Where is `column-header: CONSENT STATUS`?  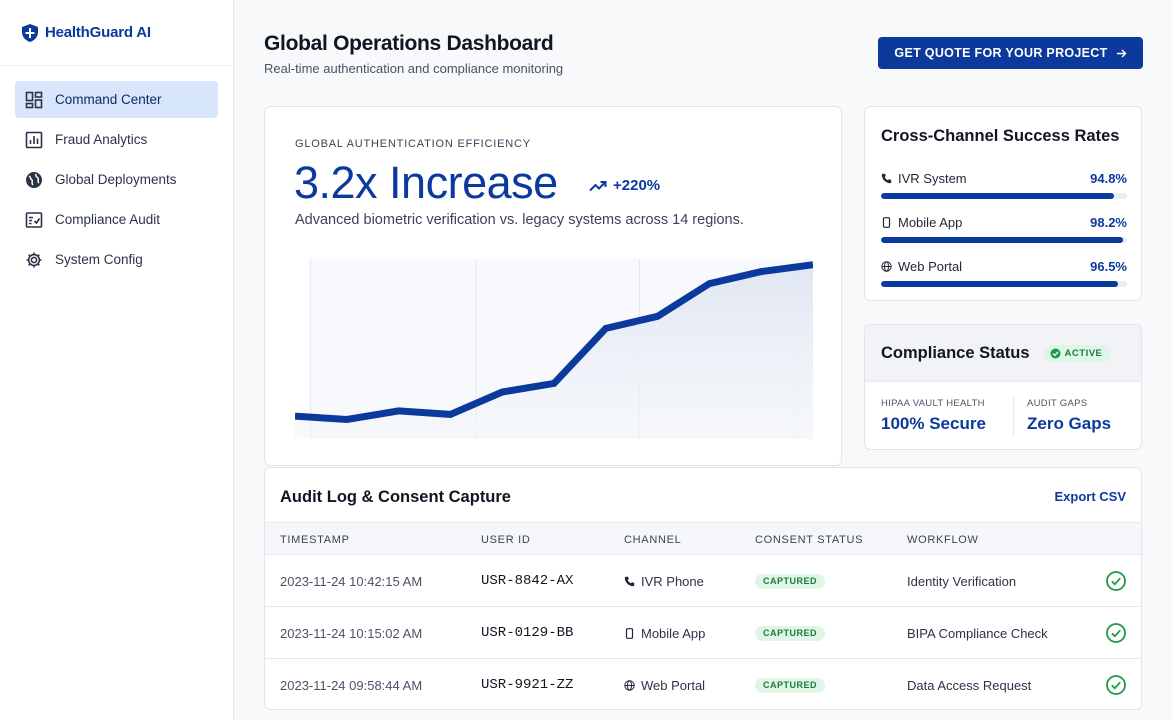
column-header: CONSENT STATUS is located at coordinates (809, 540).